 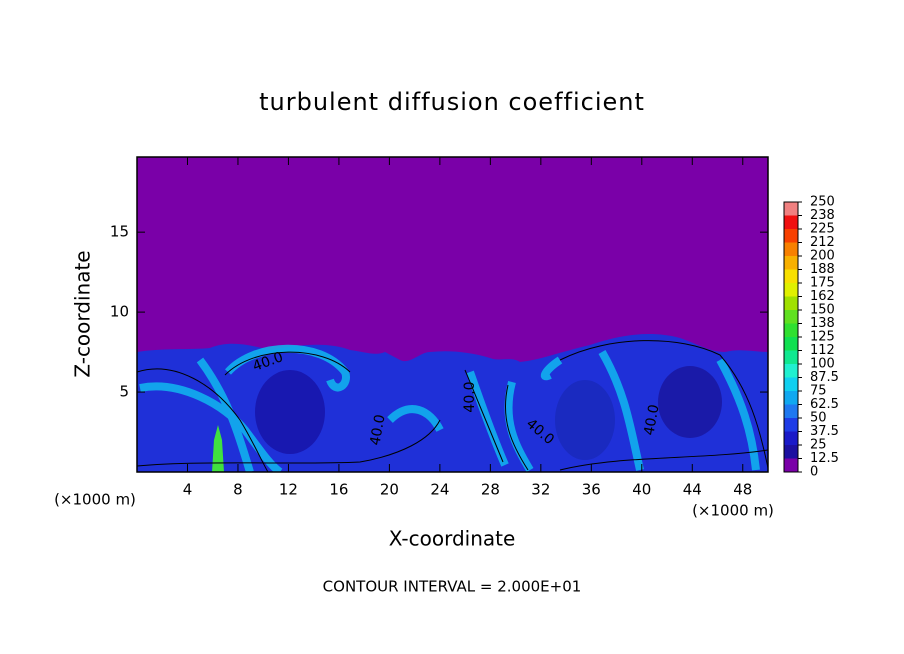 What do you see at coordinates (218, 448) in the screenshot?
I see `field-peak` at bounding box center [218, 448].